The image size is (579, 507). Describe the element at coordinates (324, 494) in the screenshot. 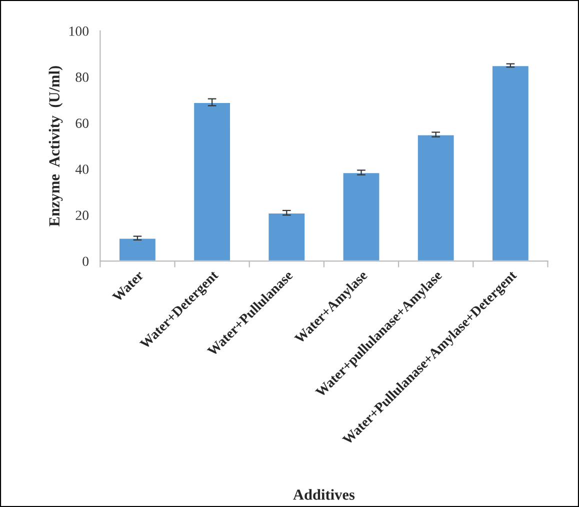

I see `x-axis-title: Additives` at that location.